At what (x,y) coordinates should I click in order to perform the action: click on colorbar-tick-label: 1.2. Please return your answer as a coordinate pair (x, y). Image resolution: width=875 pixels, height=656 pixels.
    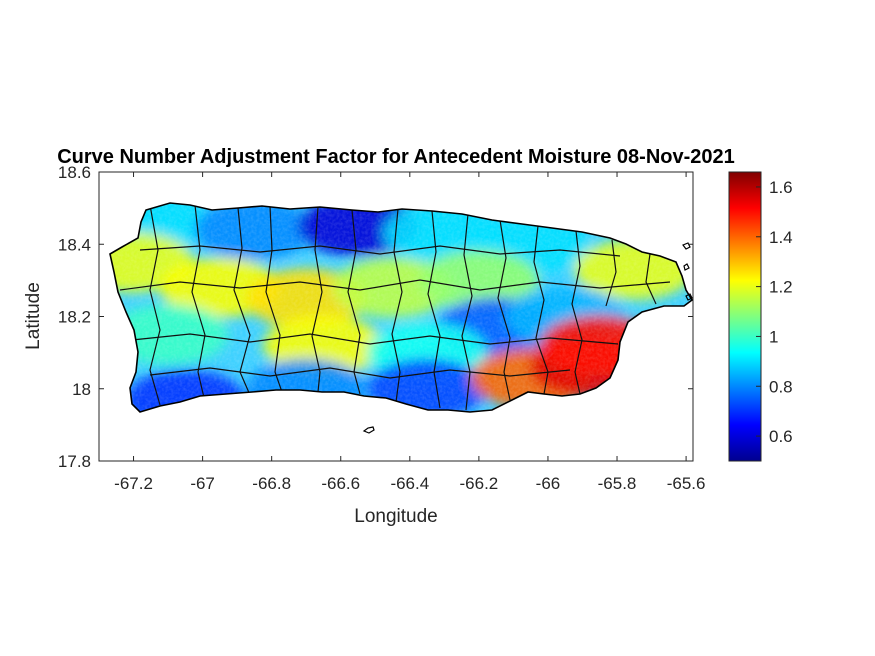
    Looking at the image, I should click on (781, 287).